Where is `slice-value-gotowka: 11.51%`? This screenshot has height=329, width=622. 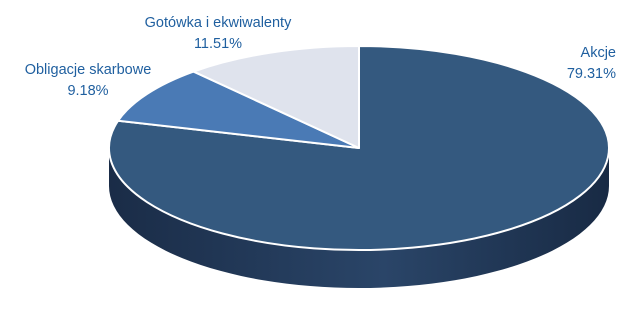
slice-value-gotowka: 11.51% is located at coordinates (218, 44).